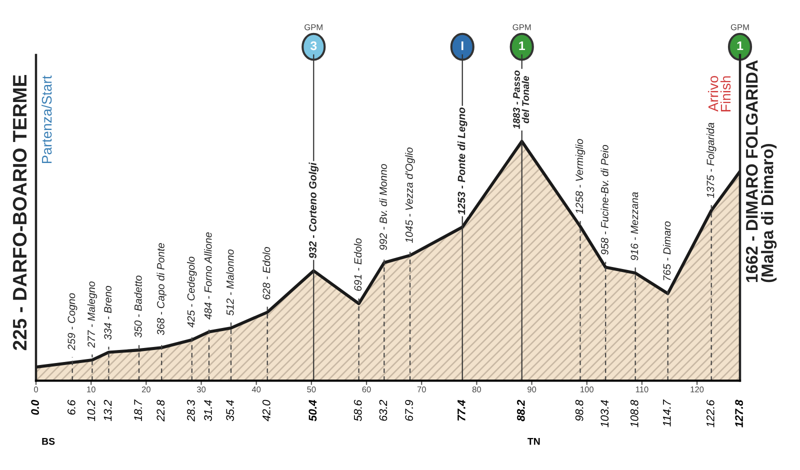 This screenshot has height=470, width=800. I want to click on x2-tick-label: 0.0, so click(35, 407).